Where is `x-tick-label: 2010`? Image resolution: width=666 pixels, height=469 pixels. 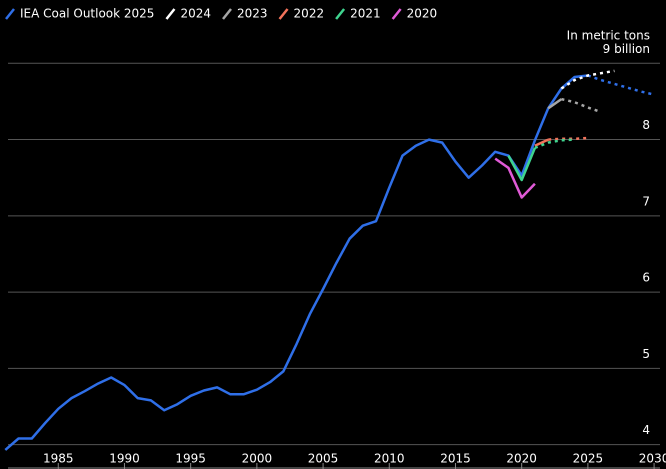
x-tick-label: 2010 is located at coordinates (389, 459).